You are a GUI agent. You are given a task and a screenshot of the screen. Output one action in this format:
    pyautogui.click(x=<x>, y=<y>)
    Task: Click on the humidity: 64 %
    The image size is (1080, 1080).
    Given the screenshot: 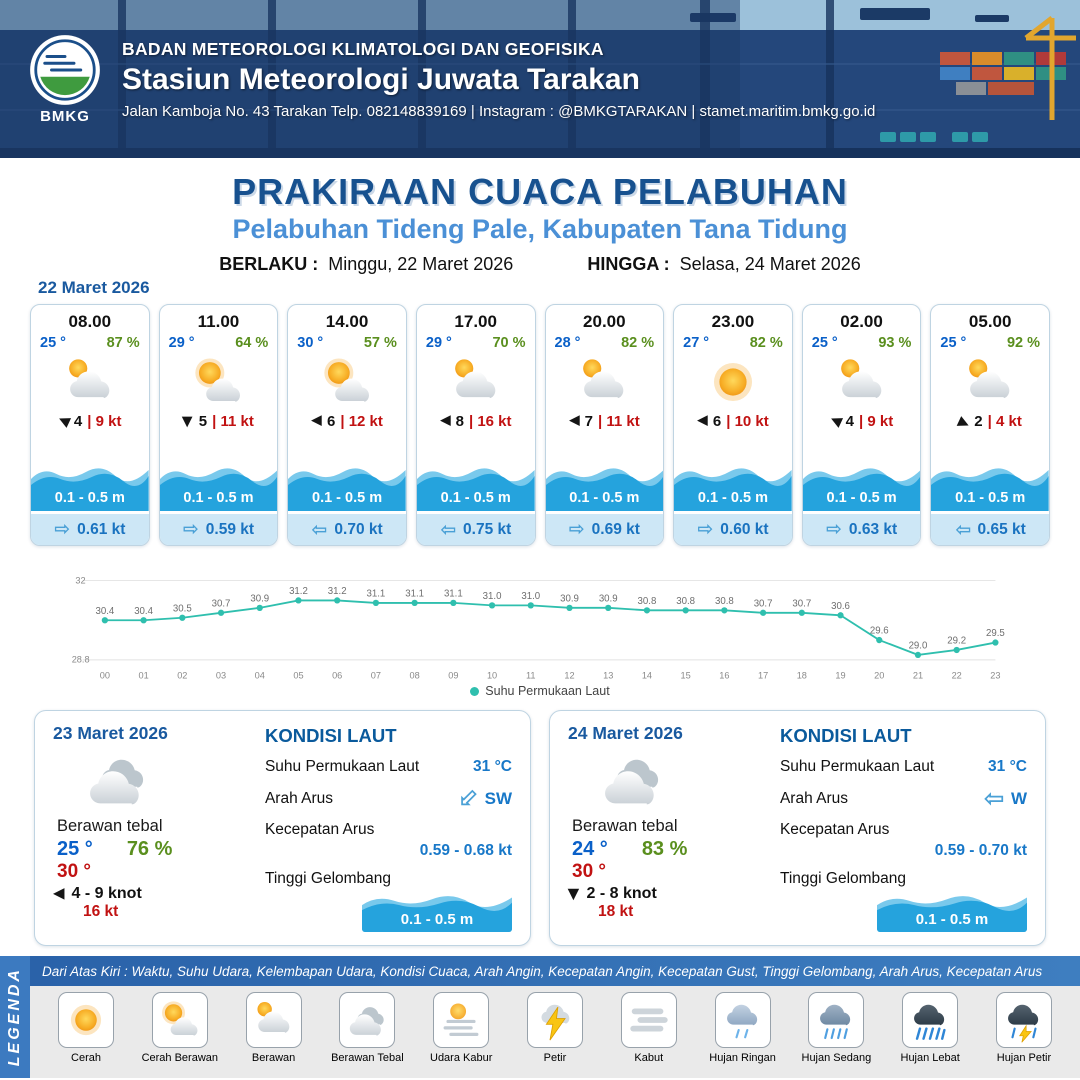 What is the action you would take?
    pyautogui.click(x=252, y=343)
    